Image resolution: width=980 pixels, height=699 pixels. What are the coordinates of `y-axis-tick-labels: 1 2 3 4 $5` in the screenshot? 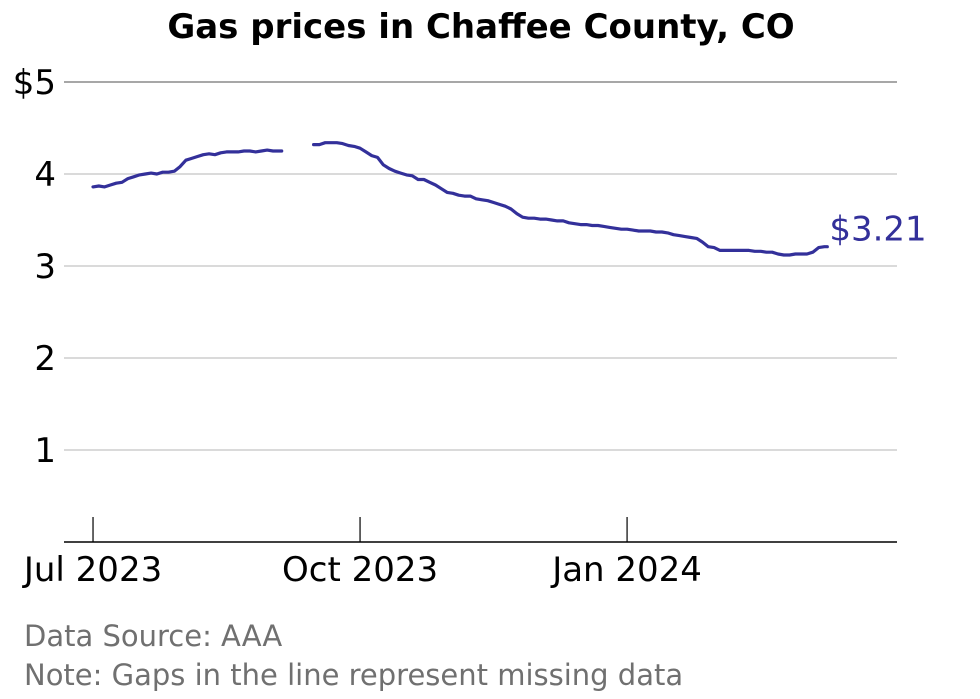 It's located at (34, 267).